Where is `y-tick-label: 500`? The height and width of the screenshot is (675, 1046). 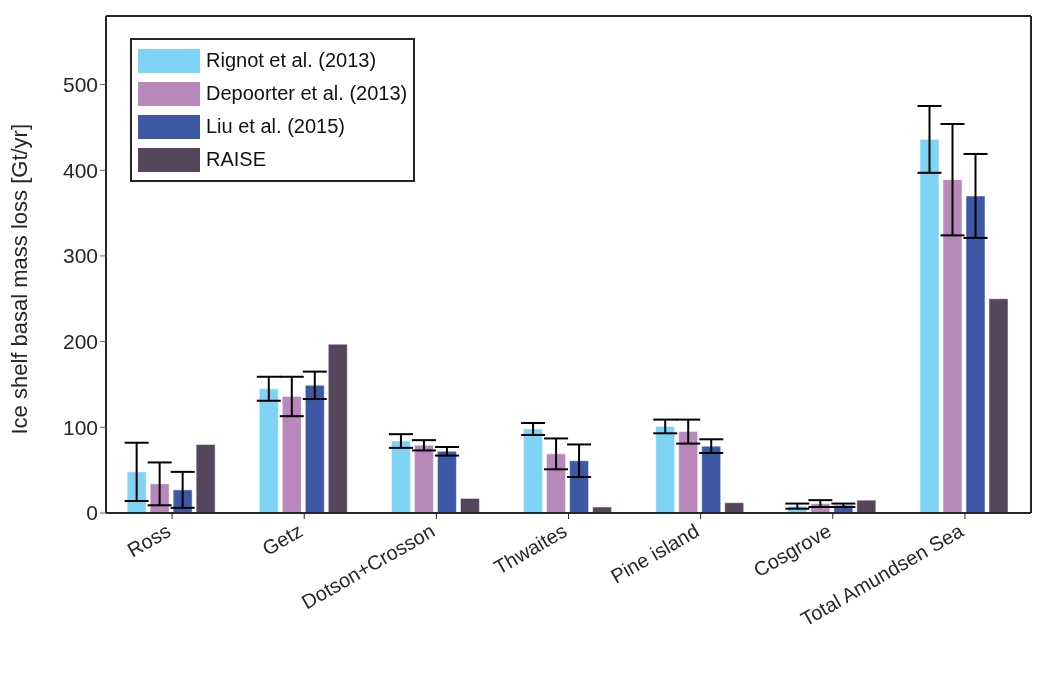
y-tick-label: 500 is located at coordinates (80, 85).